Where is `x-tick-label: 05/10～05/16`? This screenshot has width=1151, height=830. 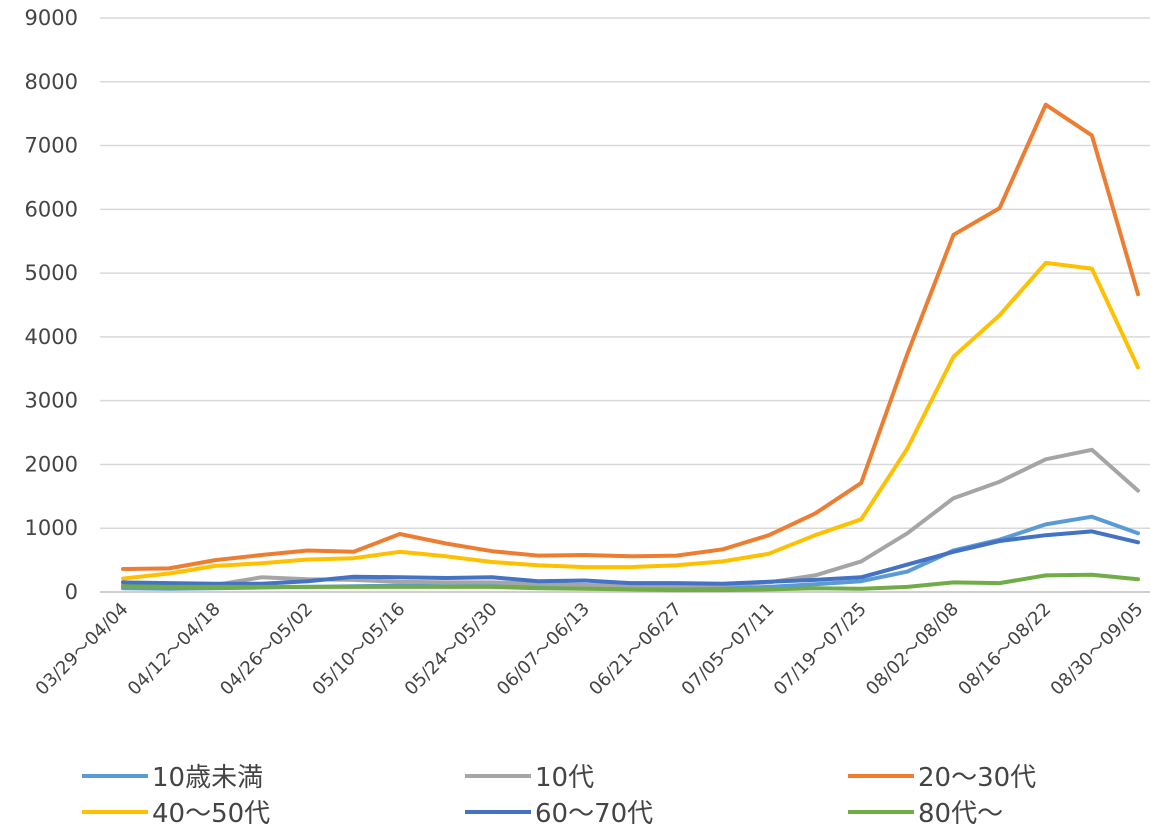 x-tick-label: 05/10～05/16 is located at coordinates (358, 649).